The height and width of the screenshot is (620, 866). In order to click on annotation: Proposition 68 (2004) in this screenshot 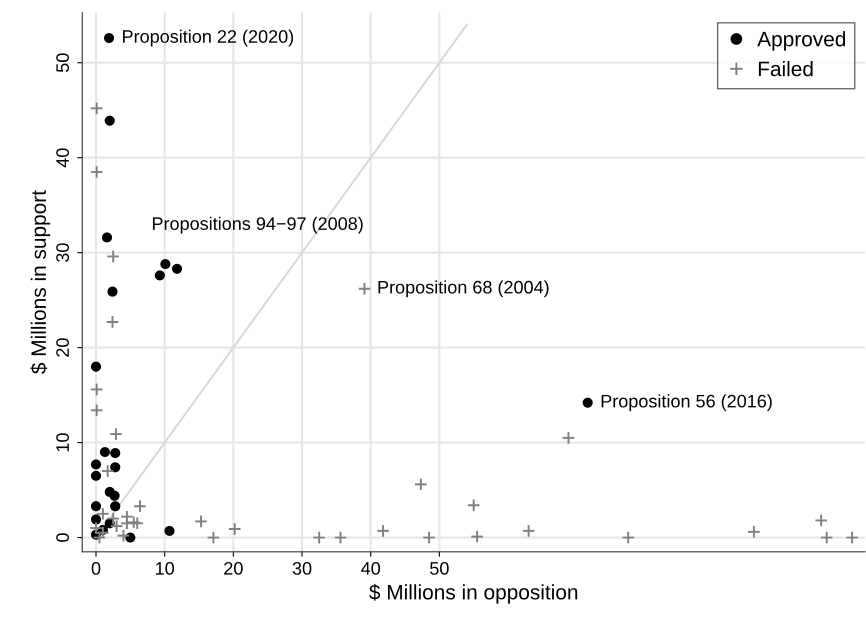, I will do `click(463, 289)`.